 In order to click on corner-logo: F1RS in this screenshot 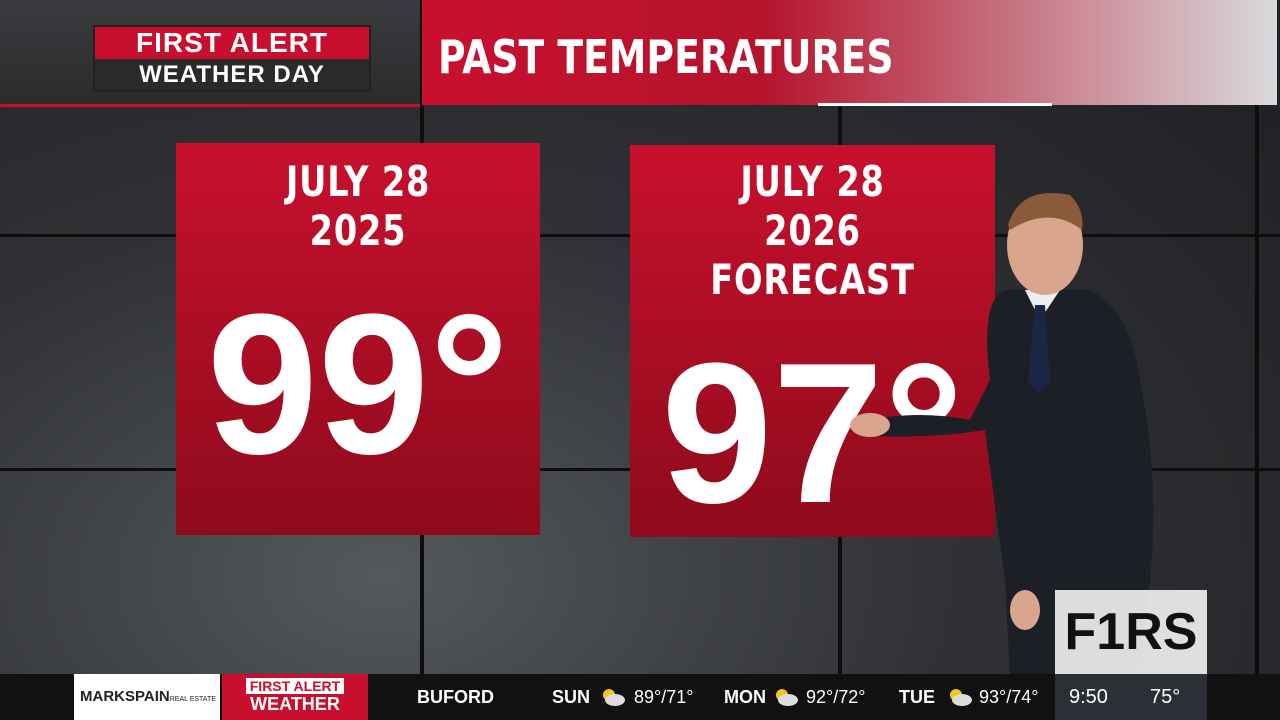, I will do `click(1131, 632)`.